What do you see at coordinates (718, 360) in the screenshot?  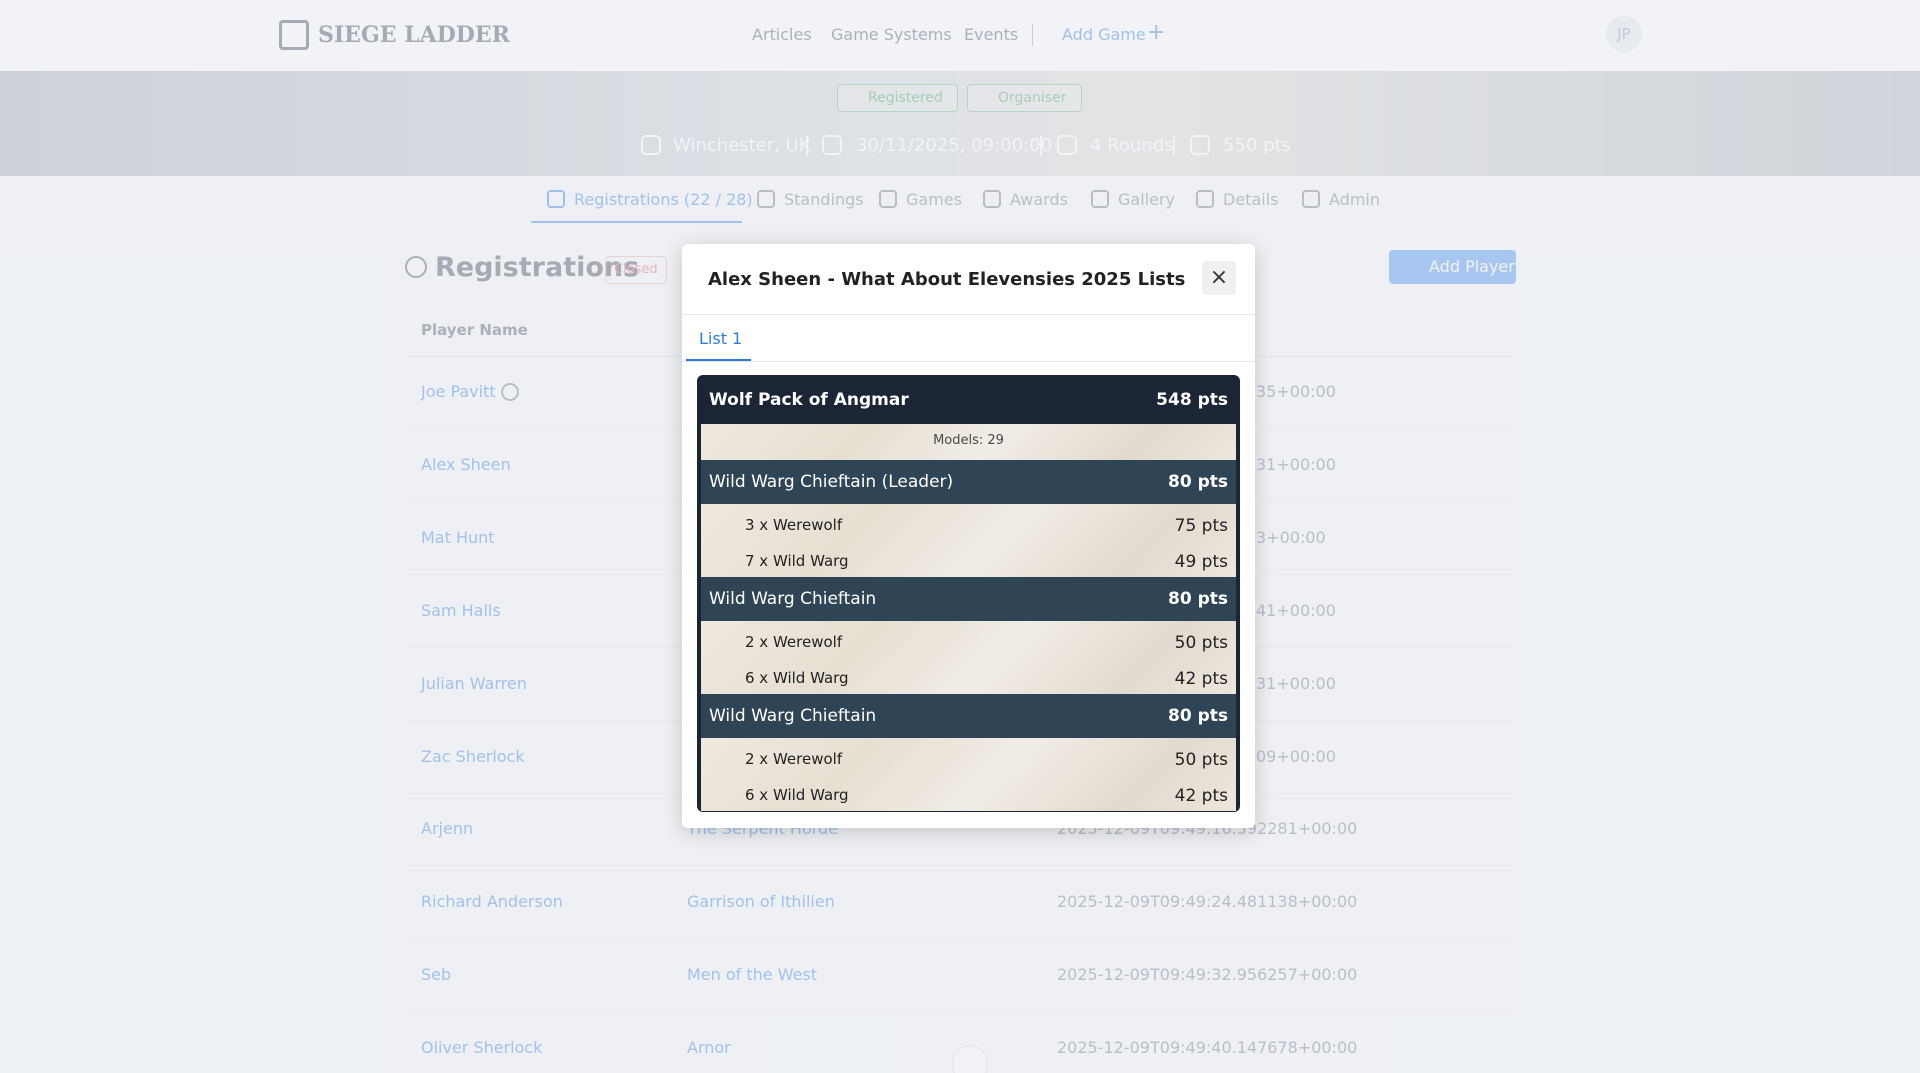 I see `list-tab-underline` at bounding box center [718, 360].